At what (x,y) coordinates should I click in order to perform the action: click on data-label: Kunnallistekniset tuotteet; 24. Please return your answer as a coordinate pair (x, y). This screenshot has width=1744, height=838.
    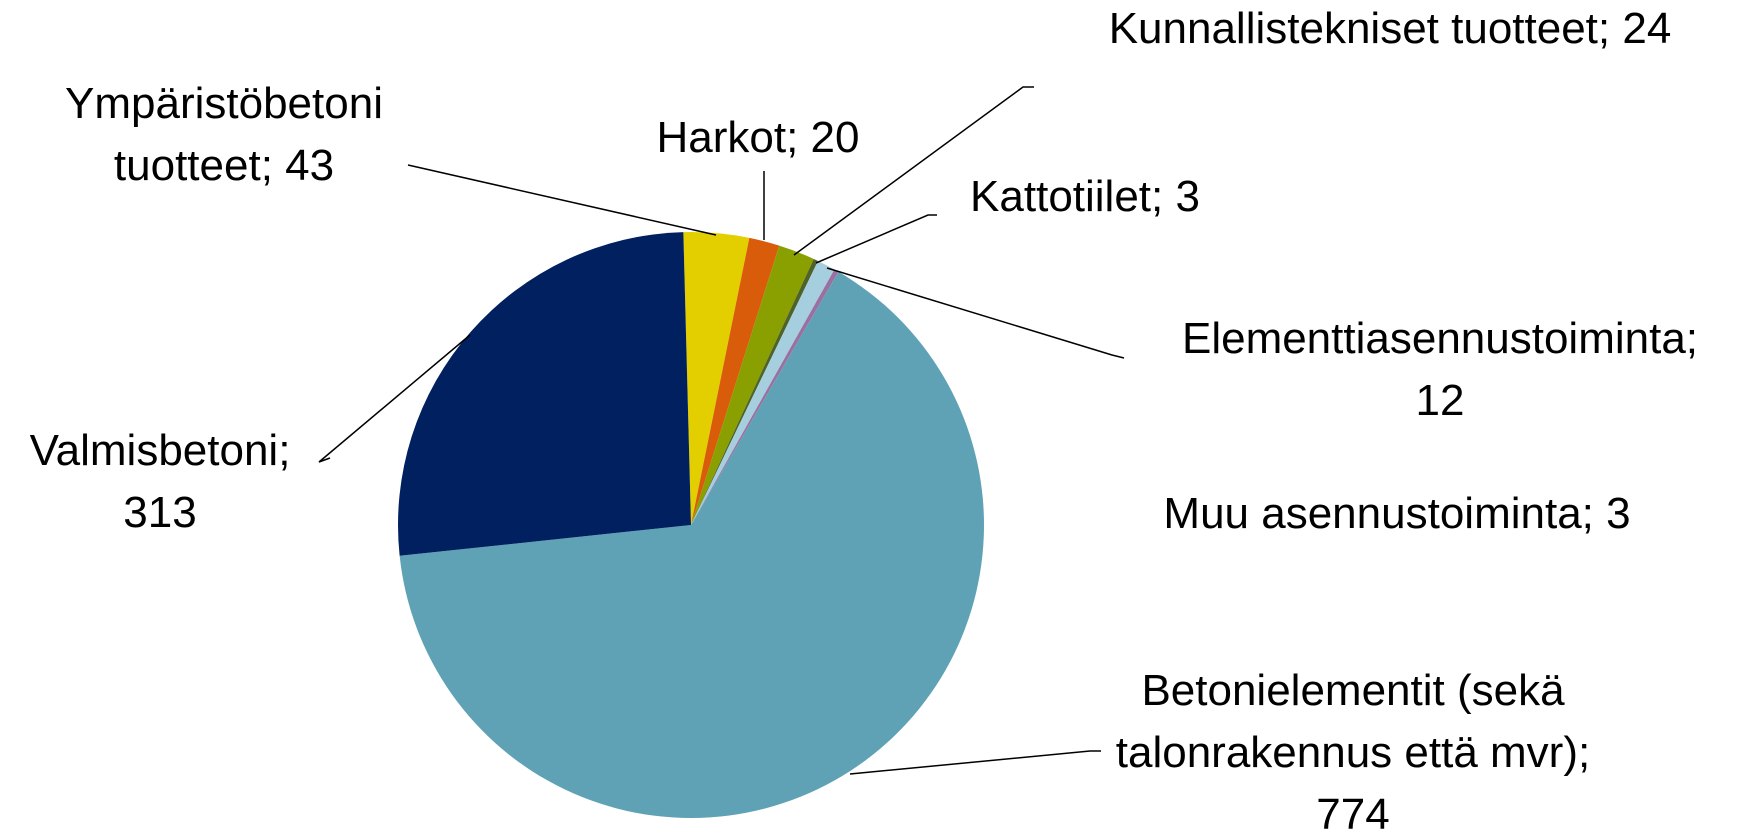
    Looking at the image, I should click on (1390, 28).